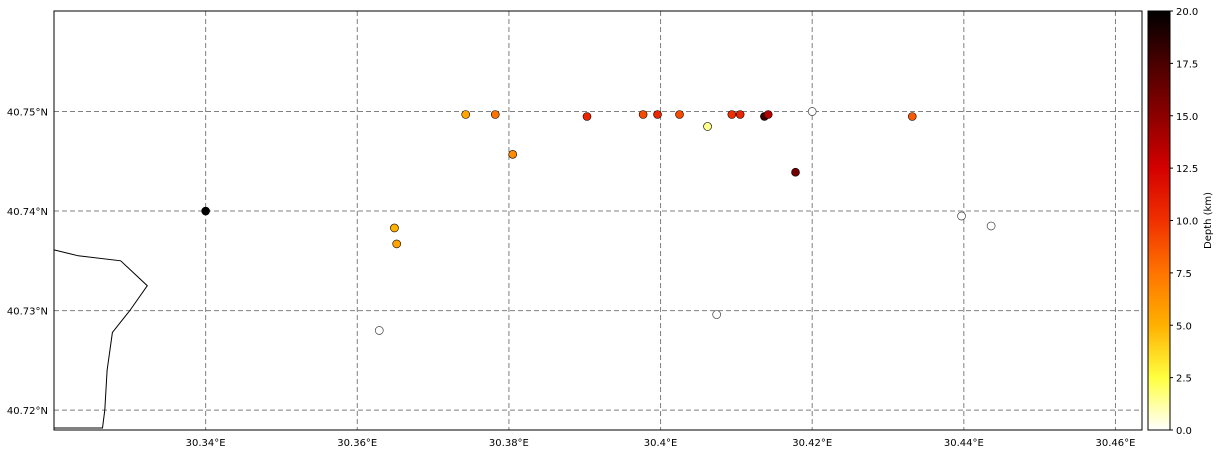 This screenshot has width=1220, height=452. Describe the element at coordinates (964, 443) in the screenshot. I see `x-tick-label: 30.44°E` at that location.